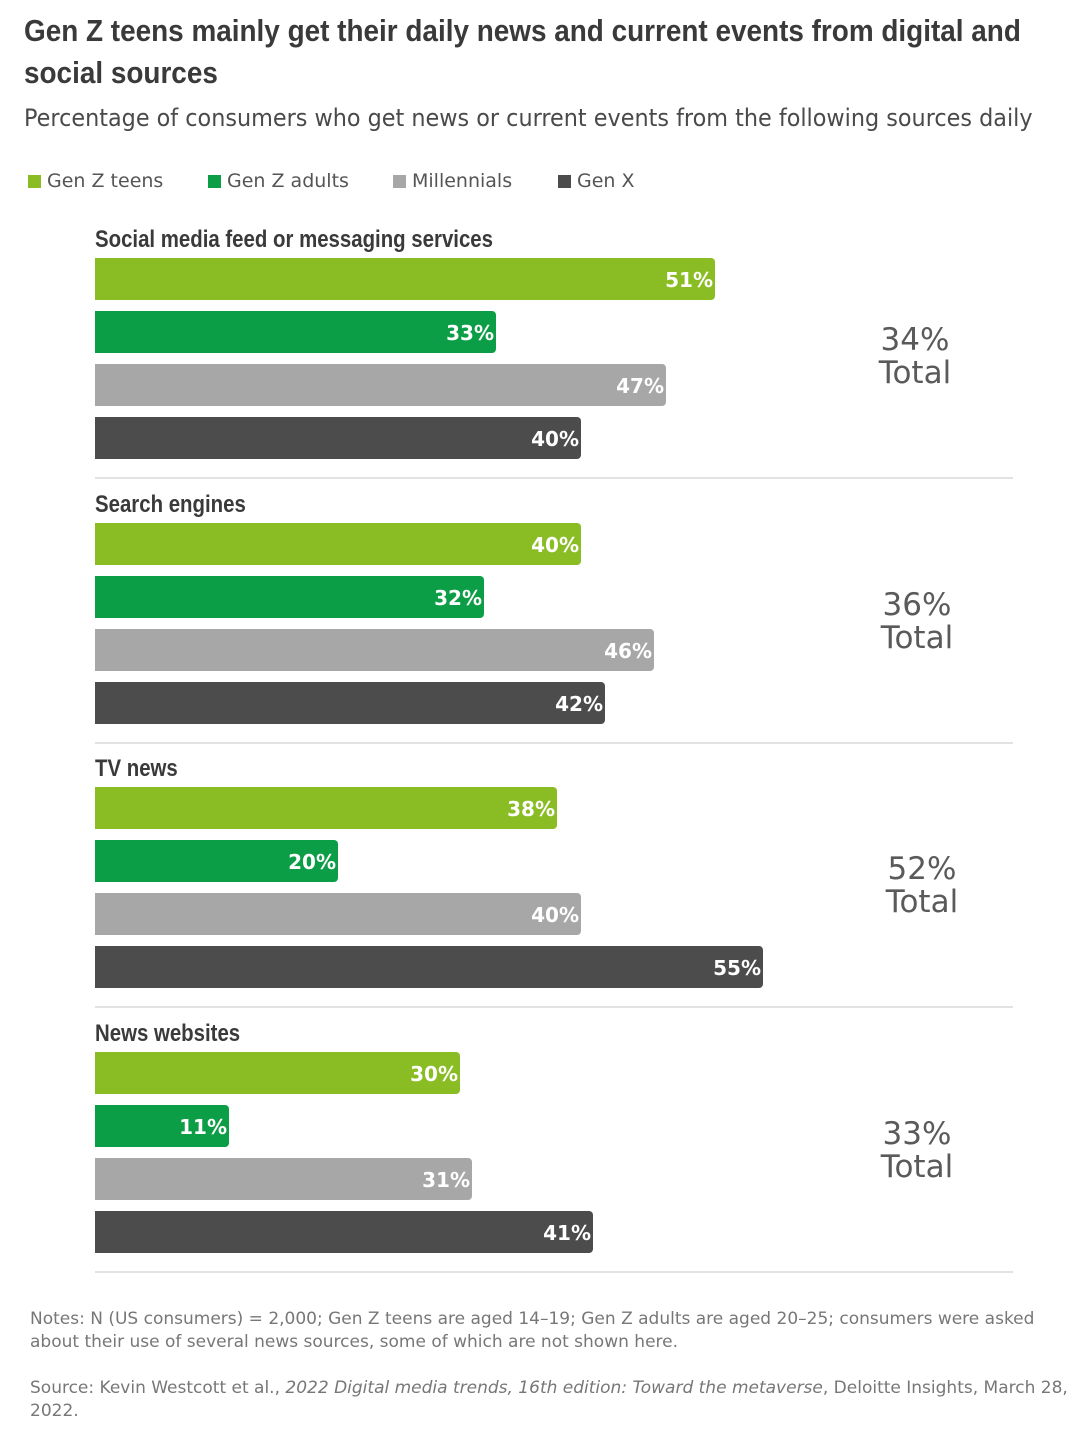  I want to click on bar-gen-z-adults: 11%, so click(162, 1125).